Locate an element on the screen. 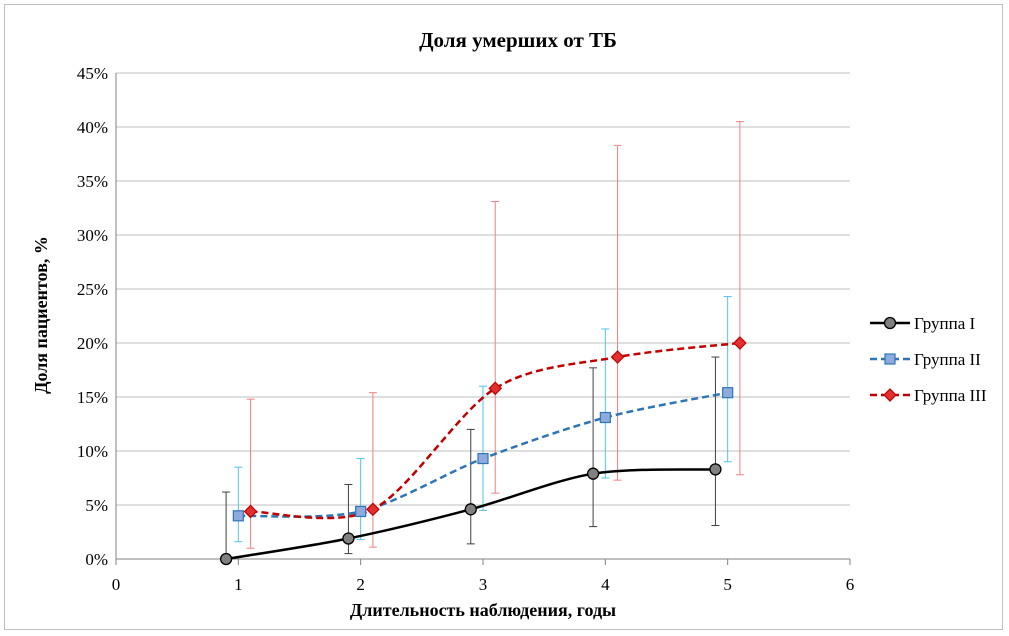 This screenshot has width=1009, height=636. series-1-legend-label: Группа I is located at coordinates (945, 323).